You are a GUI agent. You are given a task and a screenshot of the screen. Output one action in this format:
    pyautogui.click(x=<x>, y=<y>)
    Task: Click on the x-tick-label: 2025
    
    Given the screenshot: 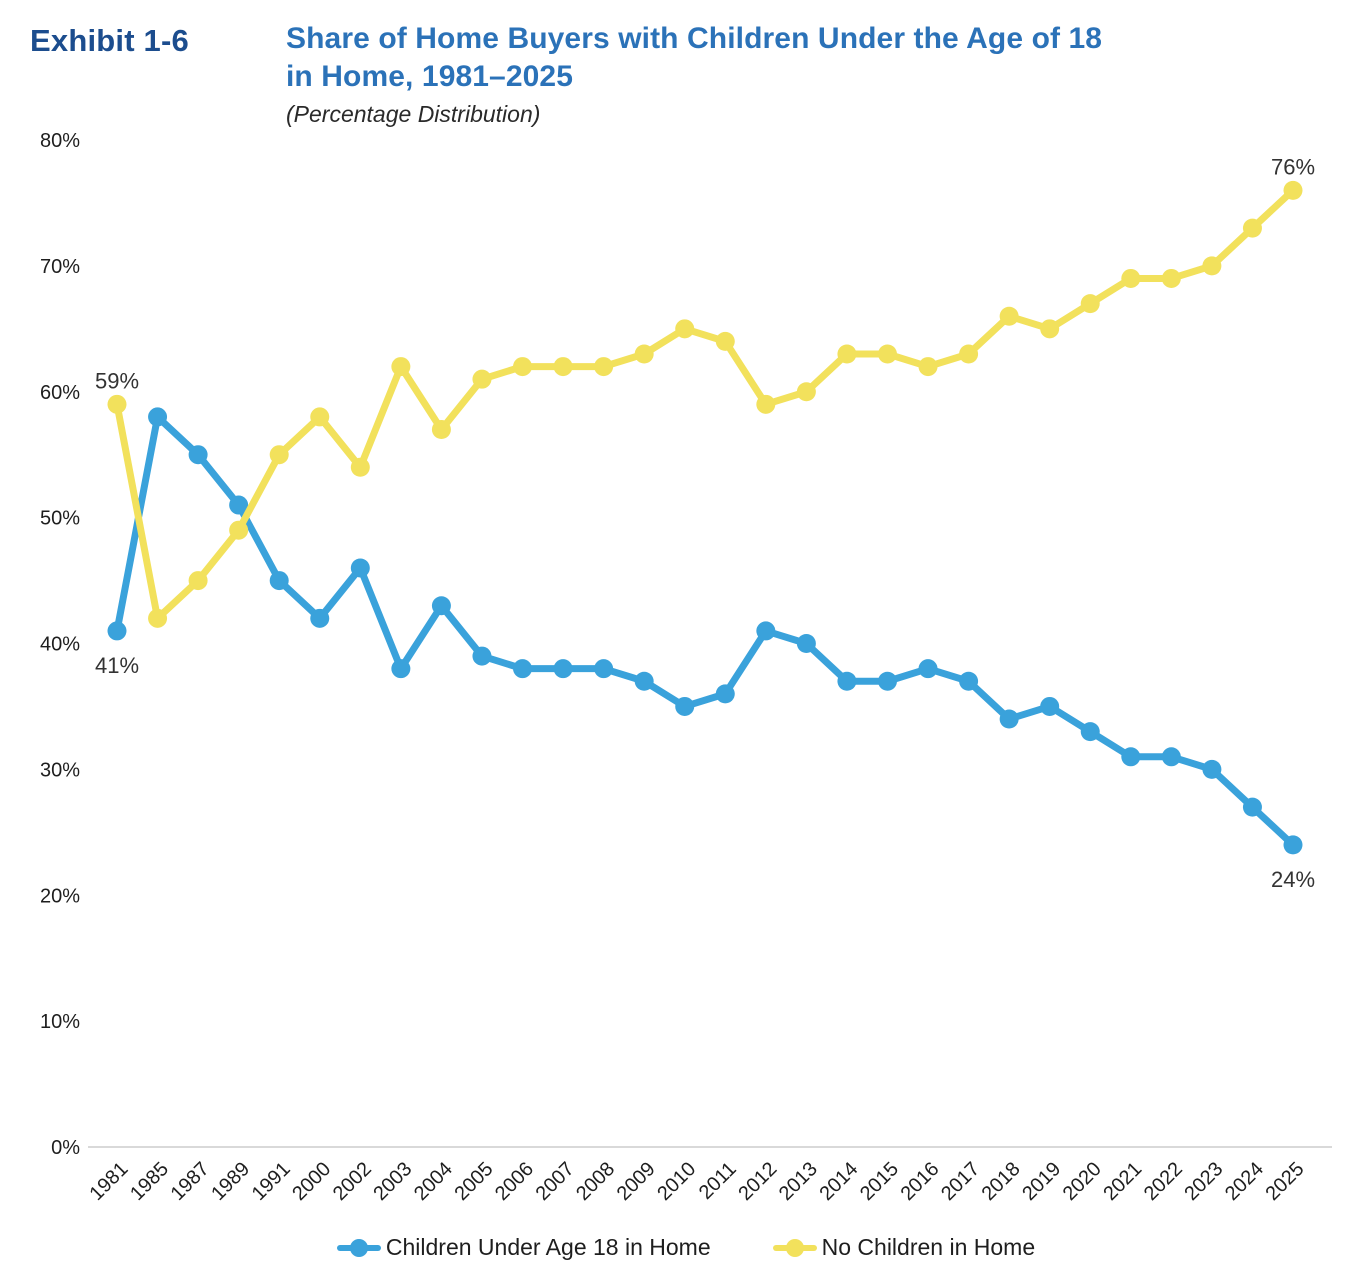 What is the action you would take?
    pyautogui.click(x=1285, y=1181)
    